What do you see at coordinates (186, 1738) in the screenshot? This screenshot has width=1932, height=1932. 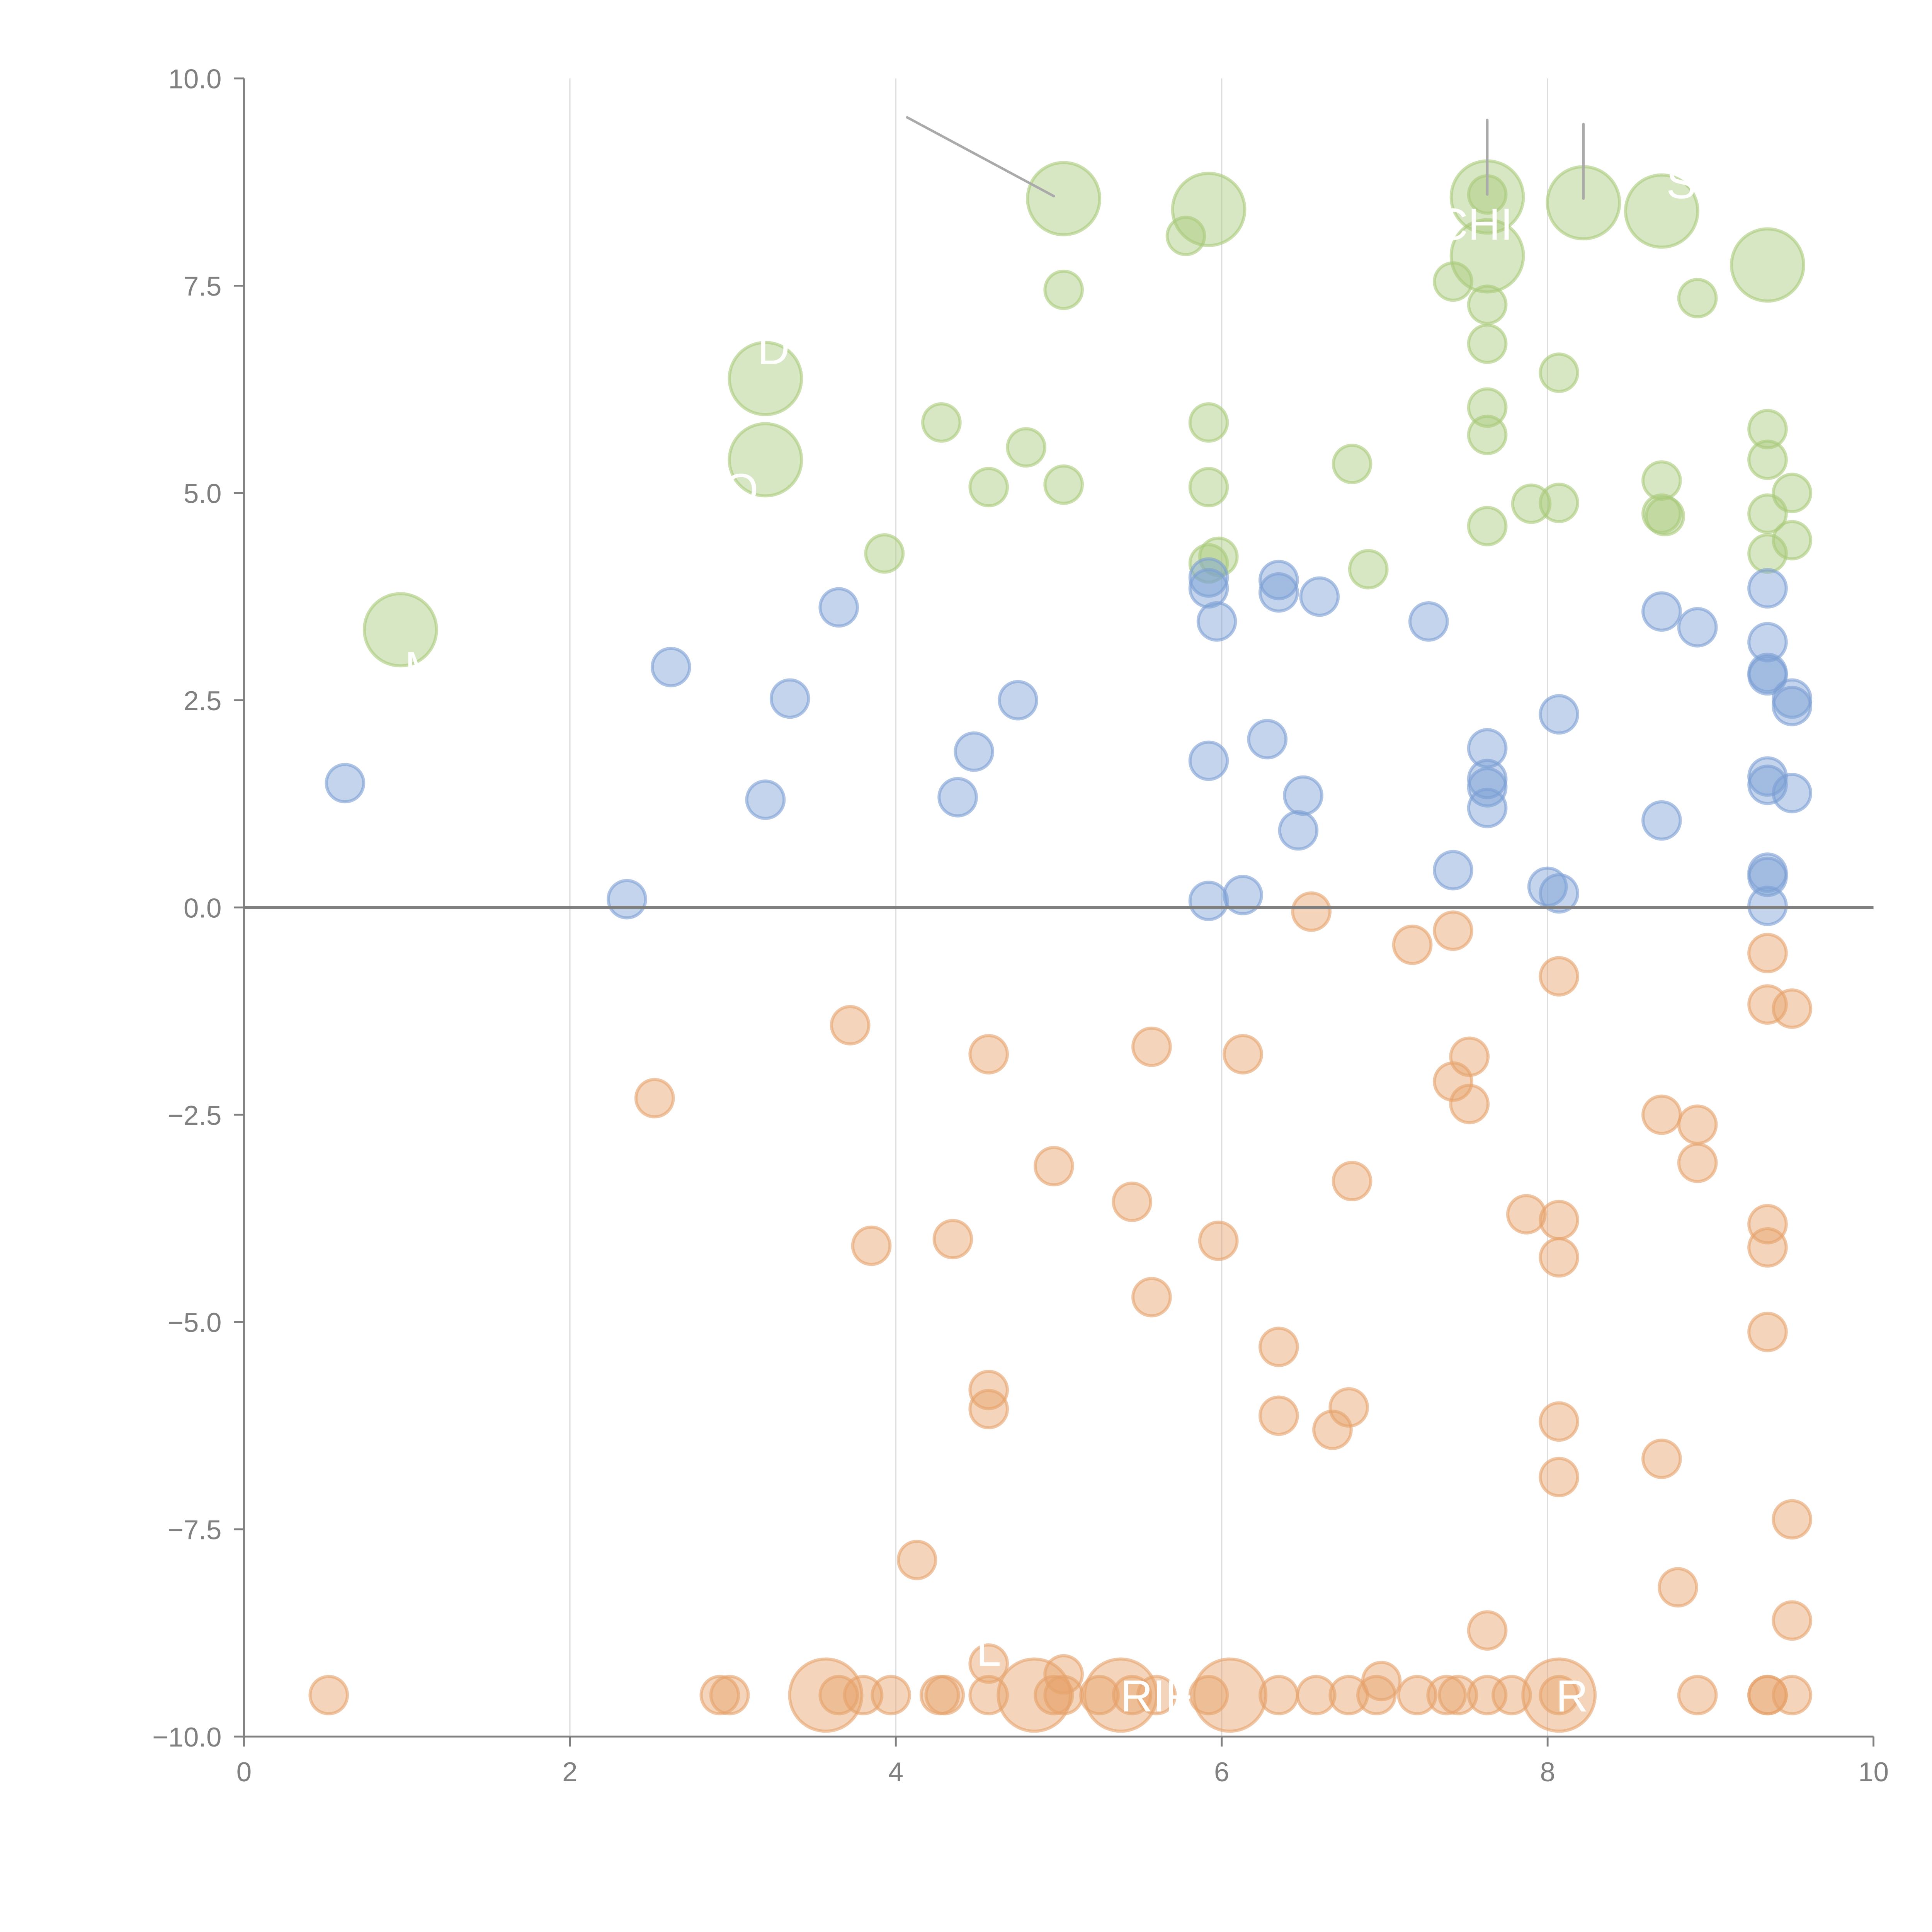 I see `y-tick-label: −10.0` at bounding box center [186, 1738].